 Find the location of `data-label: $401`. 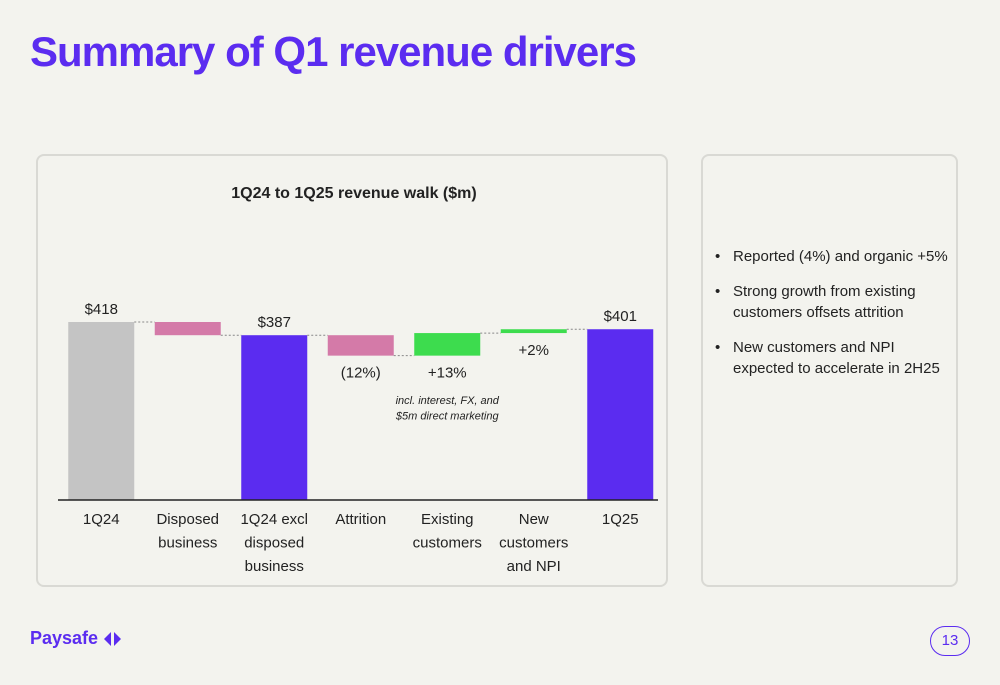

data-label: $401 is located at coordinates (620, 316).